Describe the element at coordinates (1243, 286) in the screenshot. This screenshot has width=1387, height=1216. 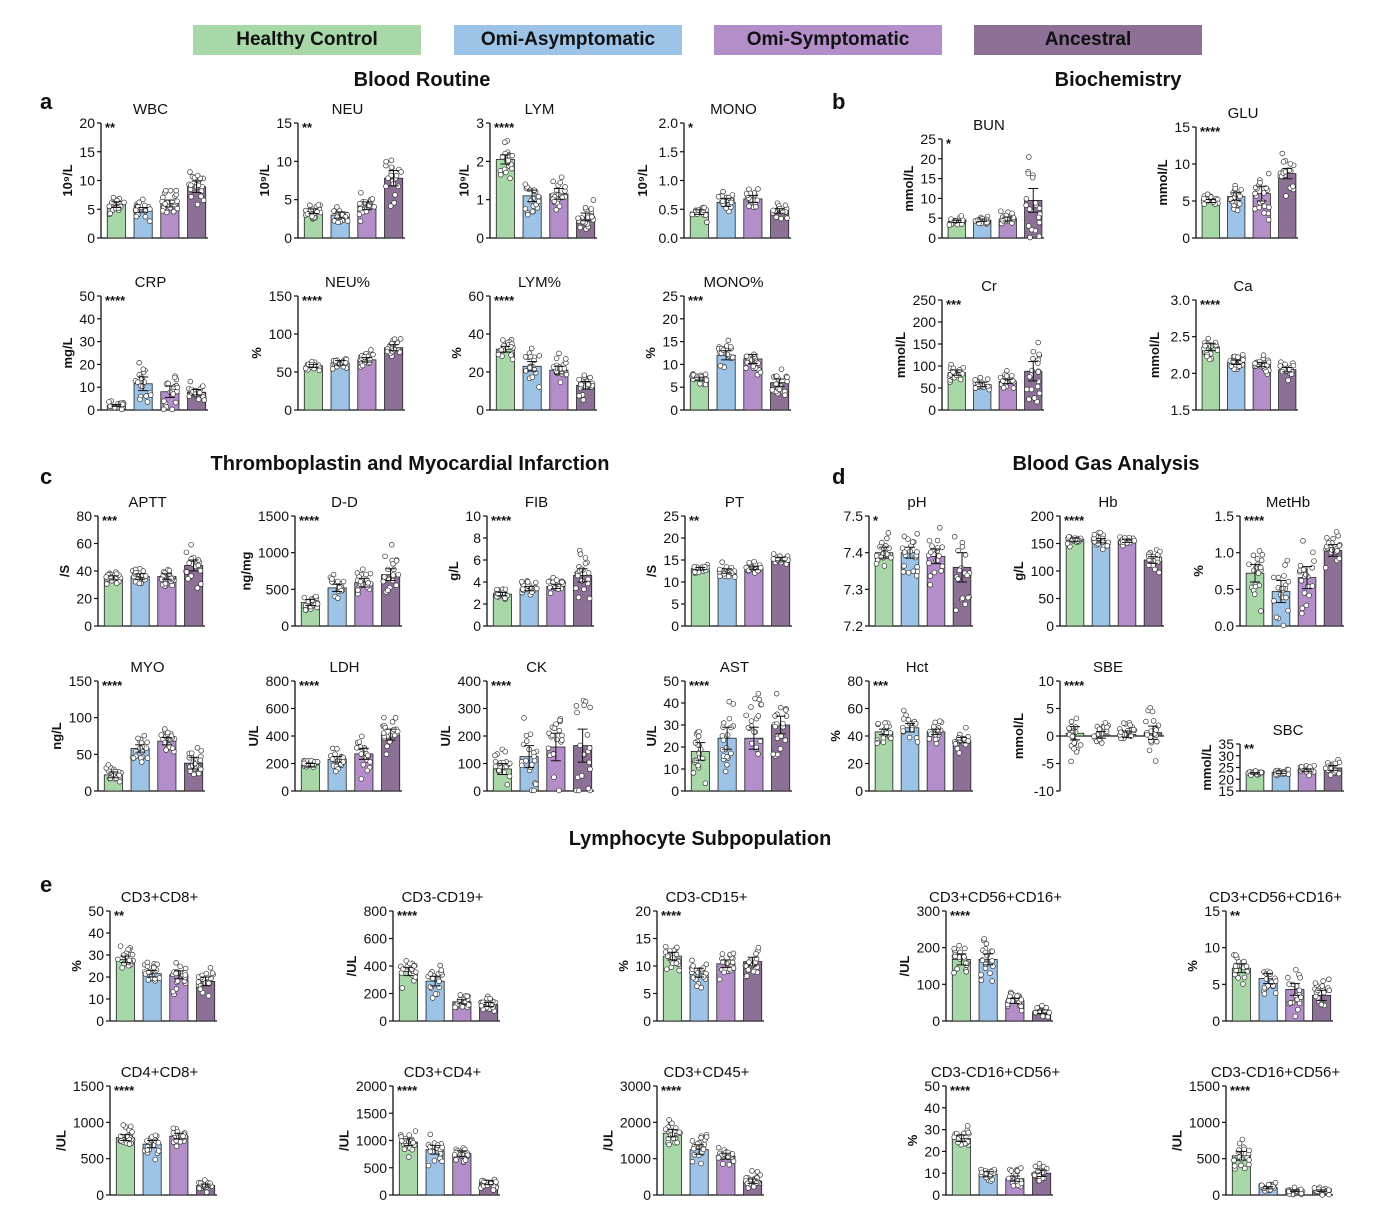
I see `chart-title: Ca` at that location.